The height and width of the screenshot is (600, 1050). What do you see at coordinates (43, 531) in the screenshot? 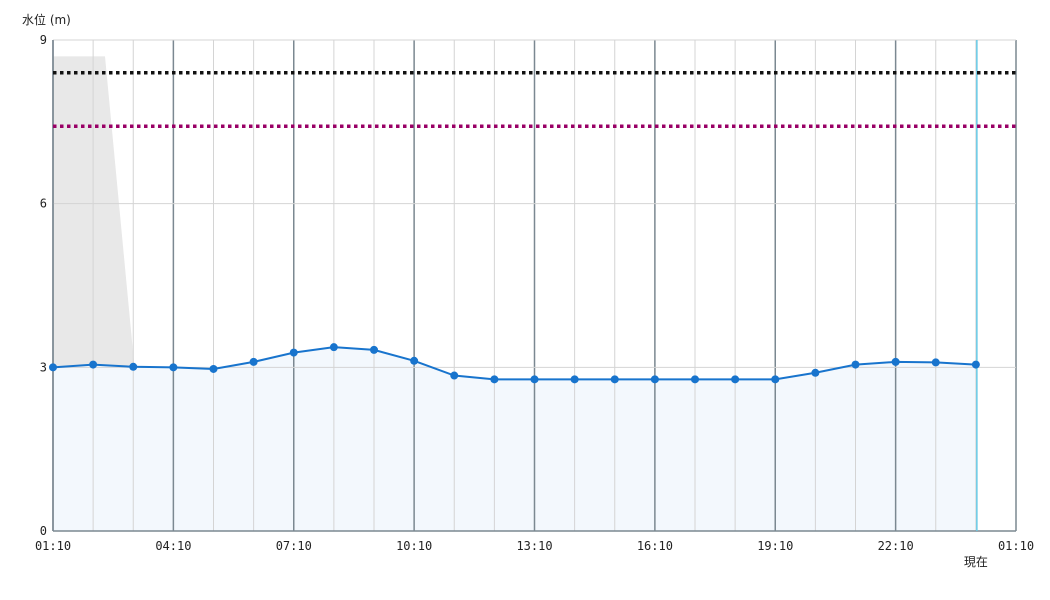
I see `y-tick-label: 0` at bounding box center [43, 531].